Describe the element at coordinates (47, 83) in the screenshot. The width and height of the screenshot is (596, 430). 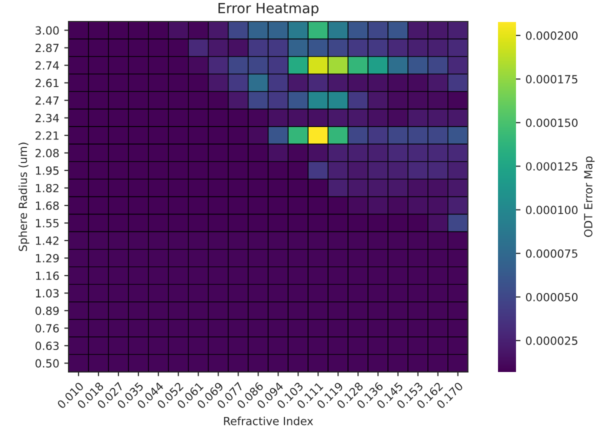
I see `y-tick-label: 2.61` at that location.